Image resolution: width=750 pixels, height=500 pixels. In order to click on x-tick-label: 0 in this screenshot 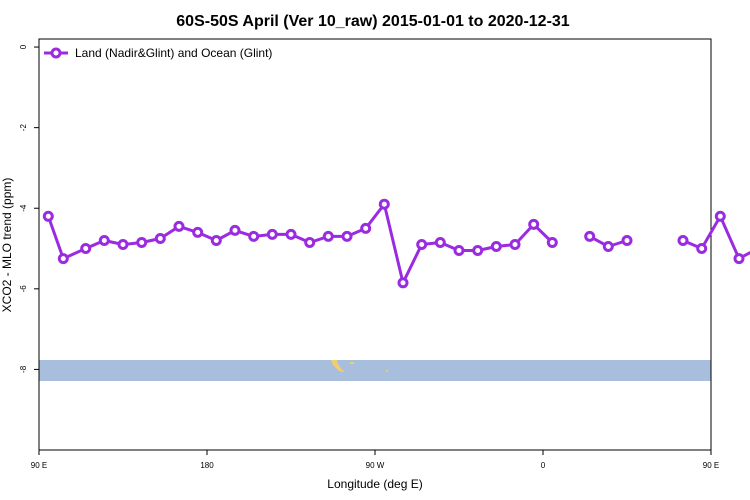, I will do `click(543, 465)`.